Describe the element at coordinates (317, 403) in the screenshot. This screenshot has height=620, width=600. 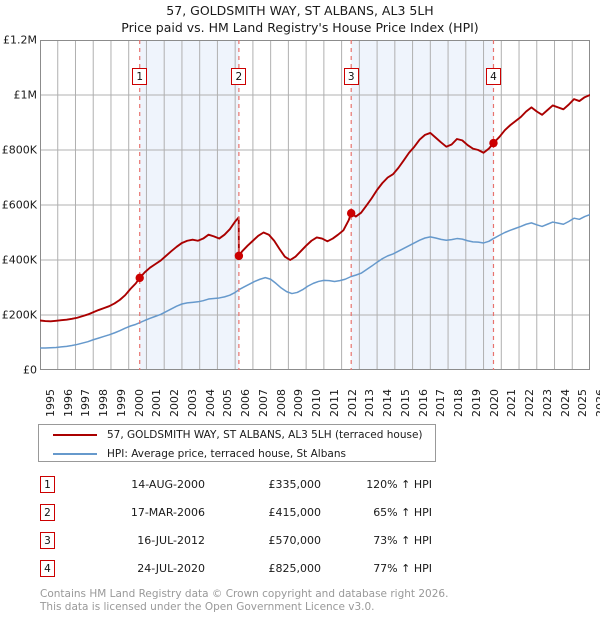
I see `x-axis-tick-label: 2010` at that location.